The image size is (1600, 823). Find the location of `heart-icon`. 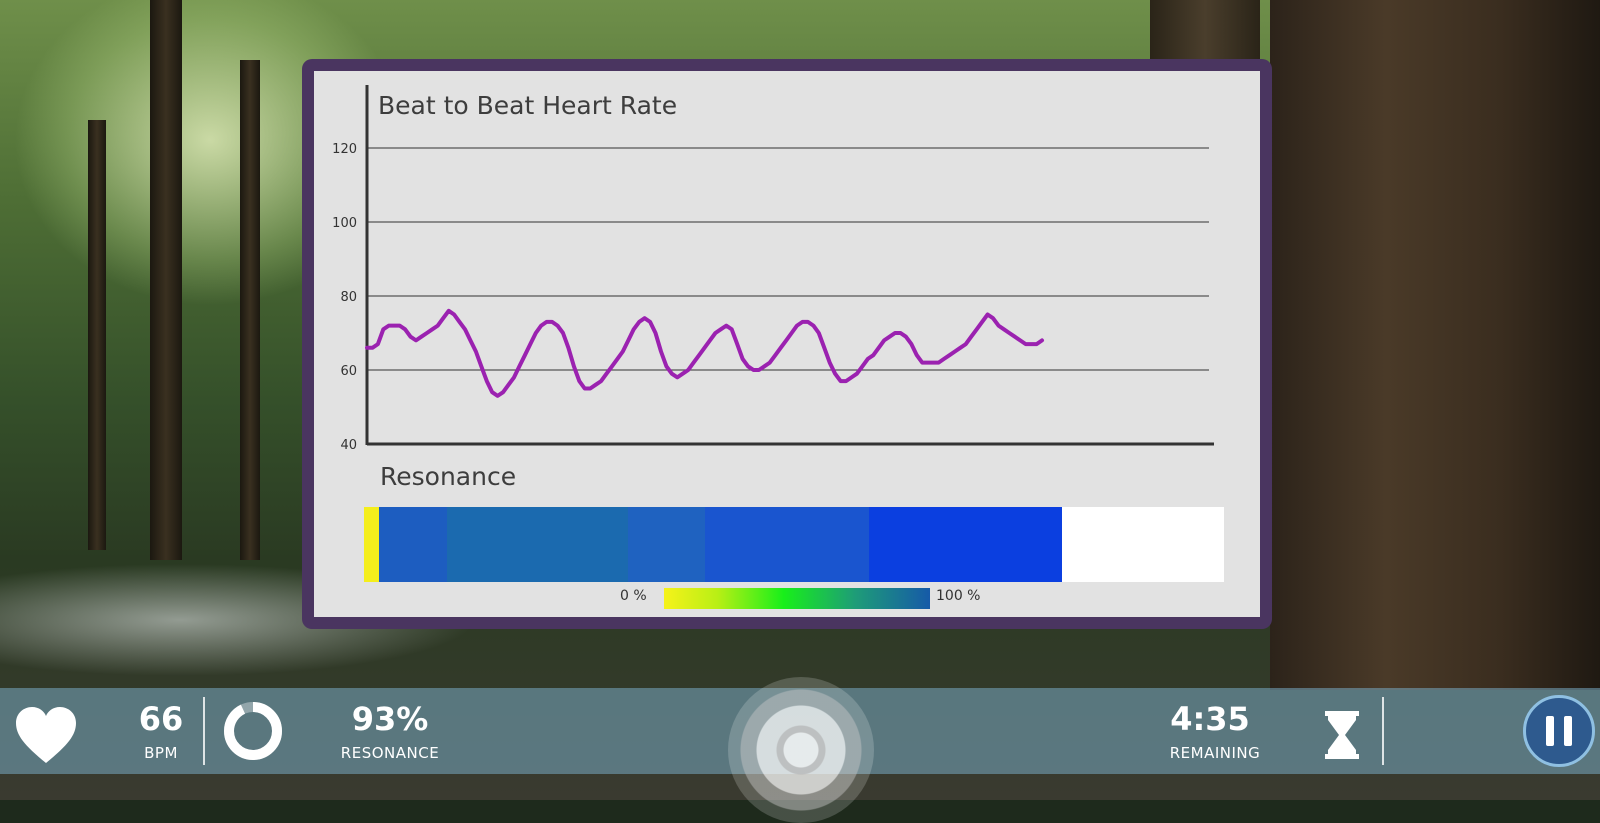

heart-icon is located at coordinates (46, 735).